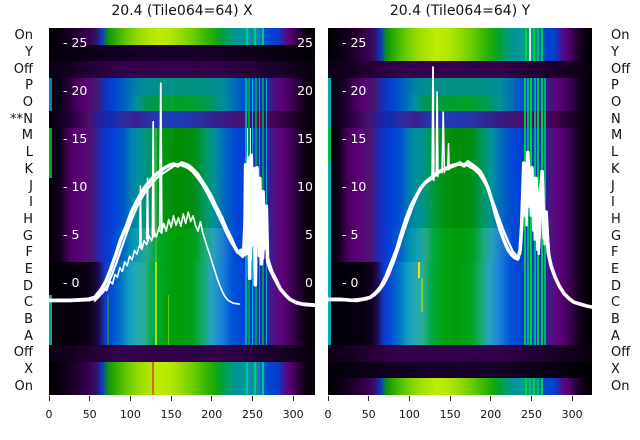 Image resolution: width=640 pixels, height=440 pixels. What do you see at coordinates (182, 11) in the screenshot?
I see `panel-x-title: 20.4 (Tile064=64) X` at bounding box center [182, 11].